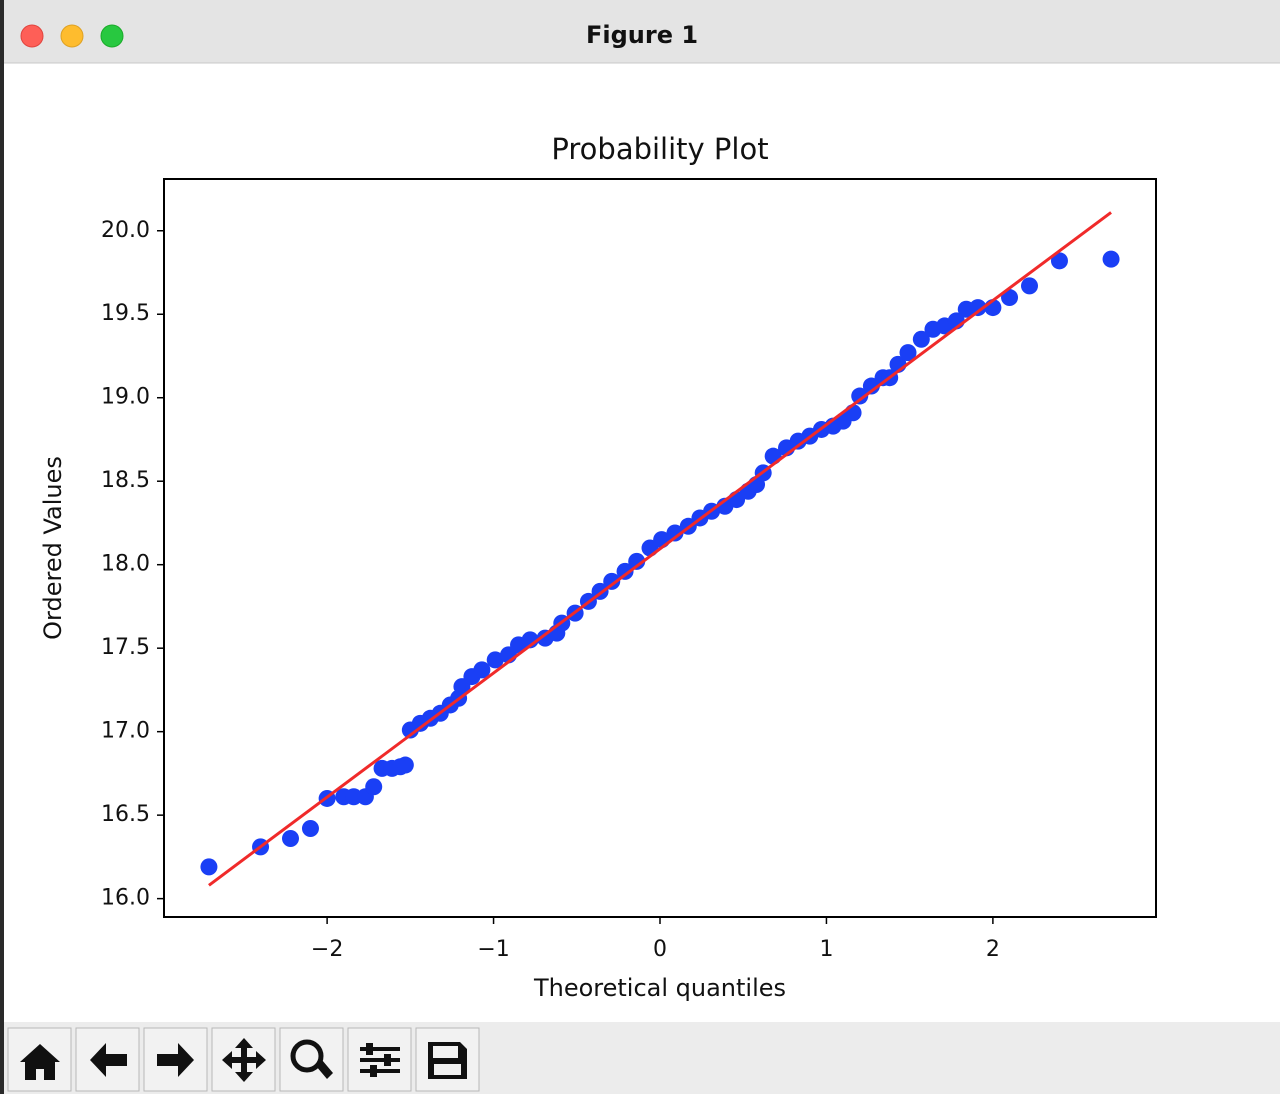 Image resolution: width=1280 pixels, height=1094 pixels. I want to click on y-tick-label: 18.0, so click(125, 564).